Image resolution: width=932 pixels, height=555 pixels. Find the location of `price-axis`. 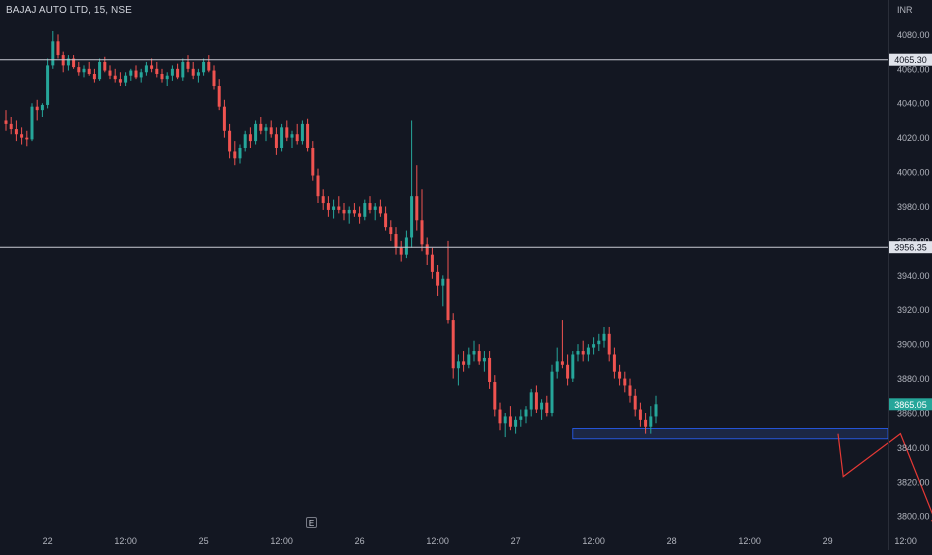

price-axis is located at coordinates (910, 275).